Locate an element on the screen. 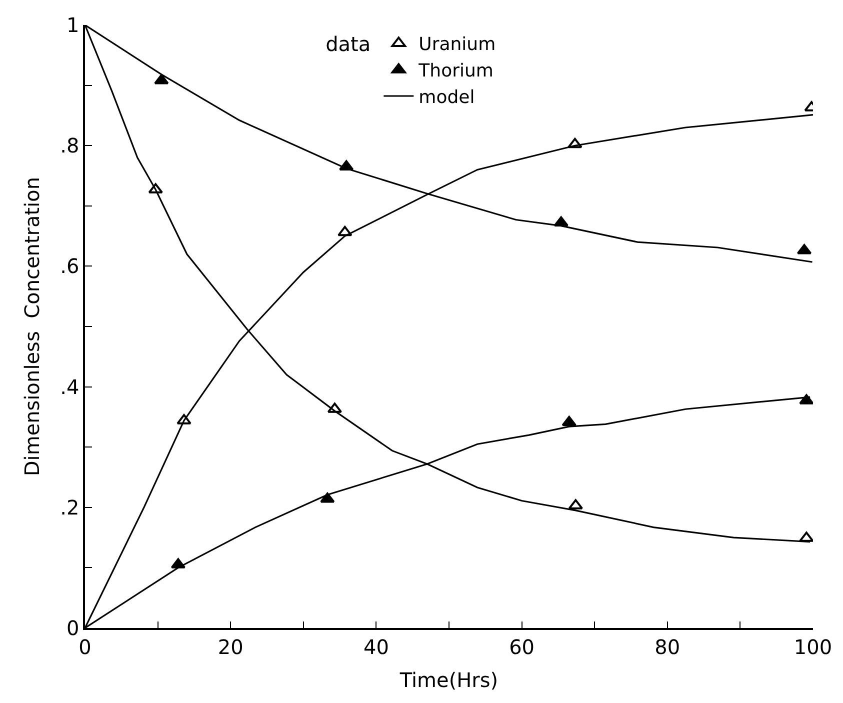 This screenshot has width=843, height=703. x-tick-label: 80 is located at coordinates (667, 646).